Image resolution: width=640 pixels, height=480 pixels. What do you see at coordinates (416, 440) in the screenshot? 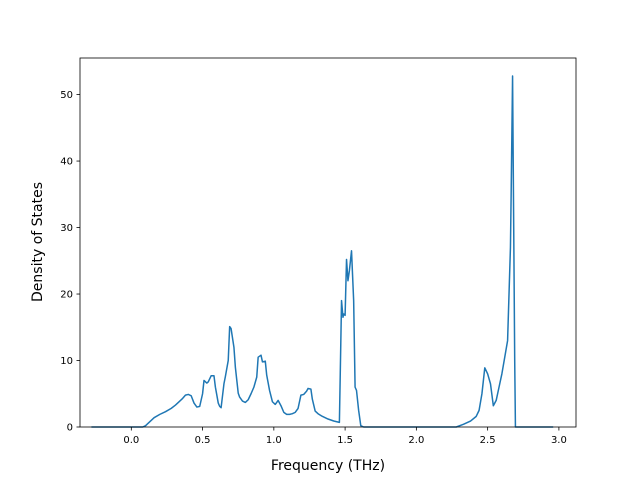
I see `x-tick-label: 2.0` at bounding box center [416, 440].